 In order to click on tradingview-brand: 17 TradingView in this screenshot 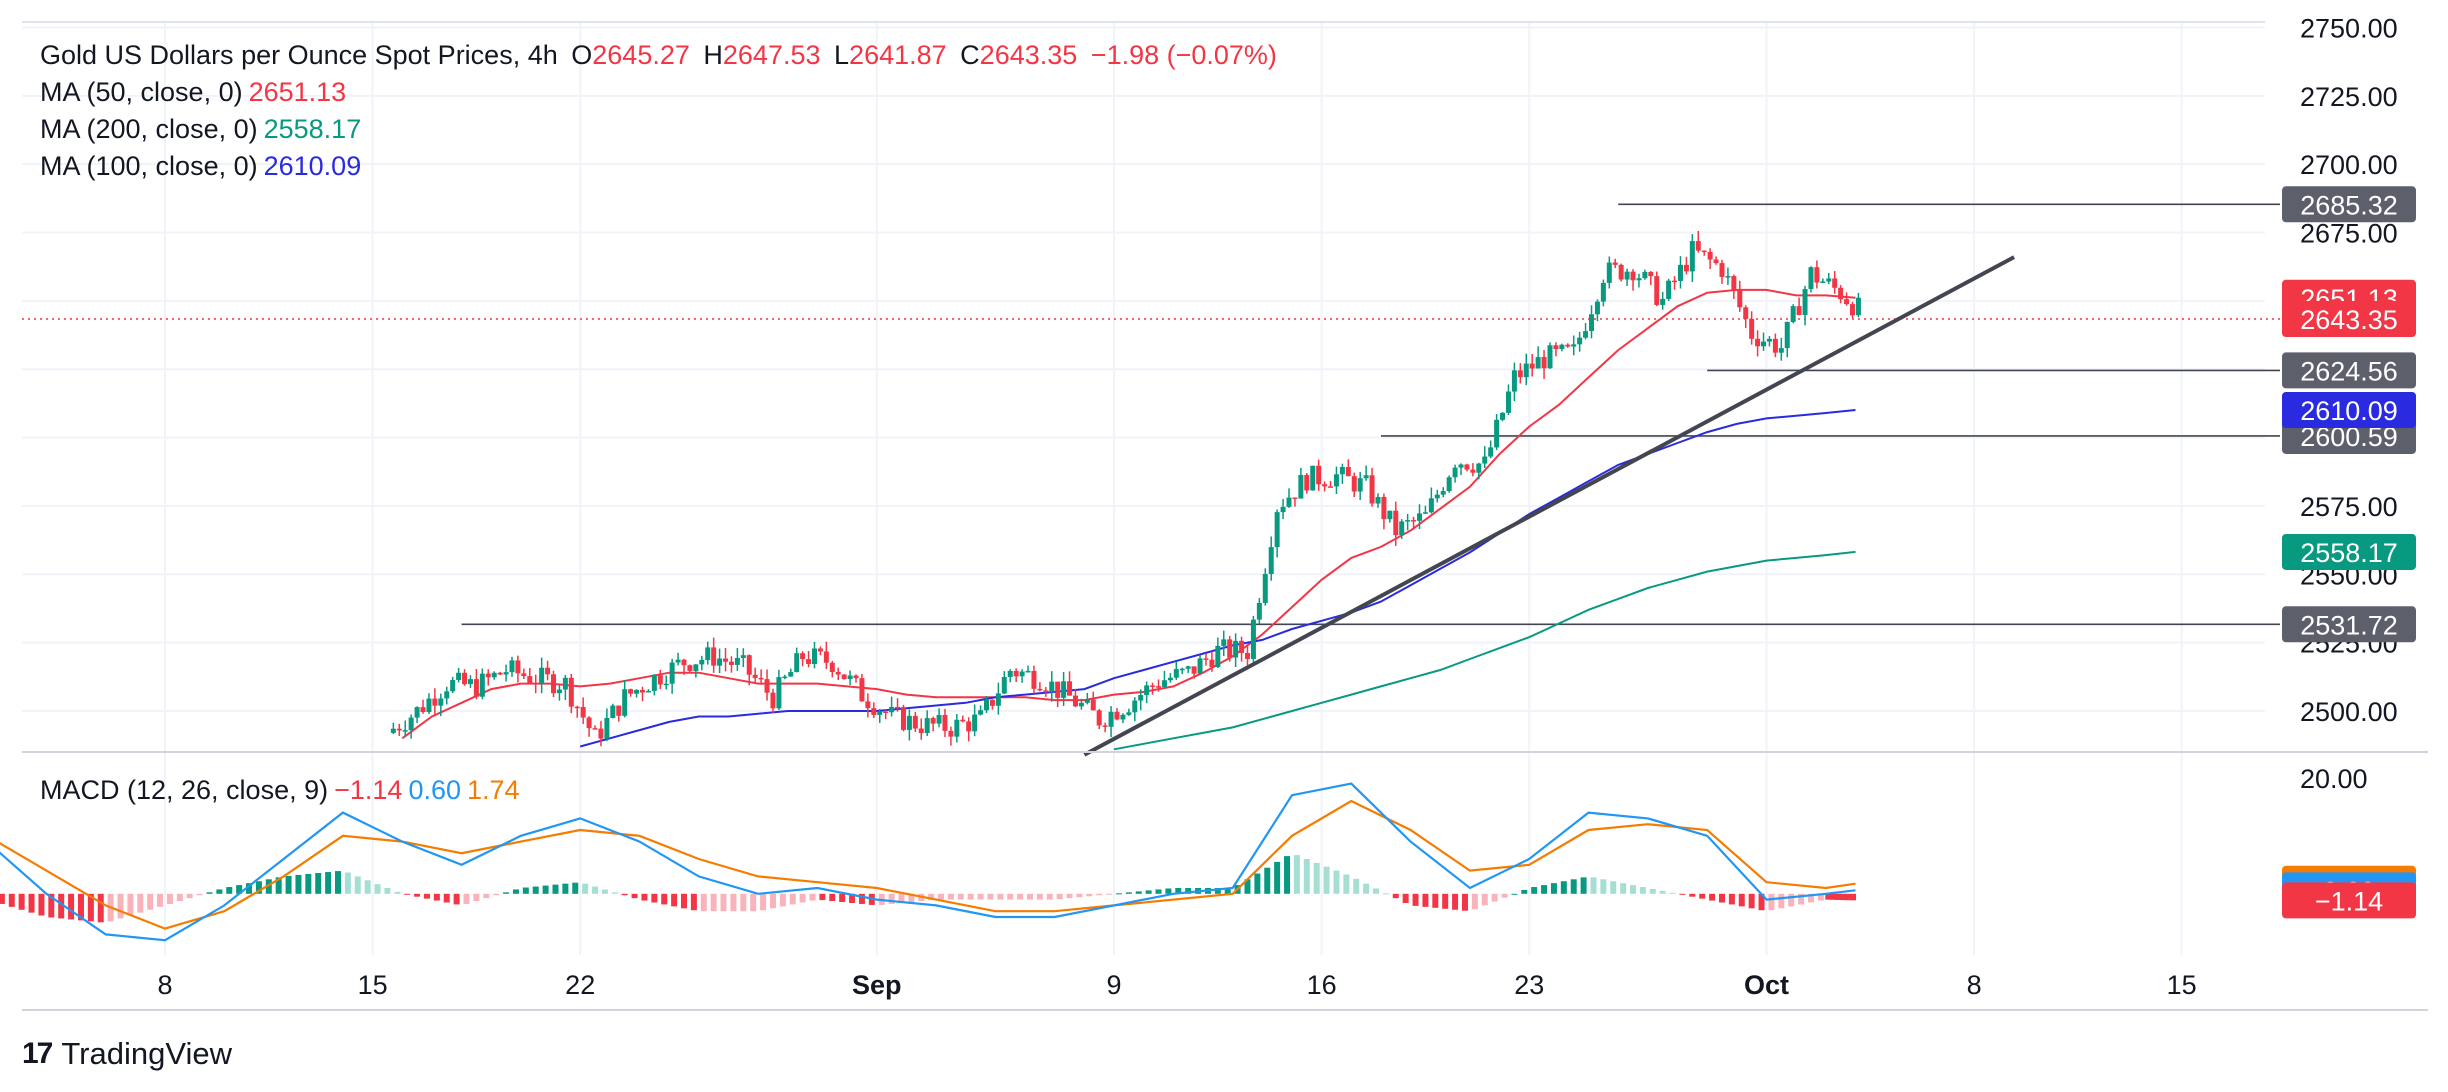, I will do `click(127, 1054)`.